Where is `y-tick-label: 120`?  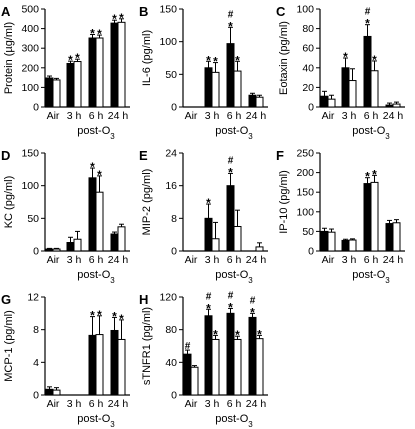 y-tick-label: 120 is located at coordinates (168, 298).